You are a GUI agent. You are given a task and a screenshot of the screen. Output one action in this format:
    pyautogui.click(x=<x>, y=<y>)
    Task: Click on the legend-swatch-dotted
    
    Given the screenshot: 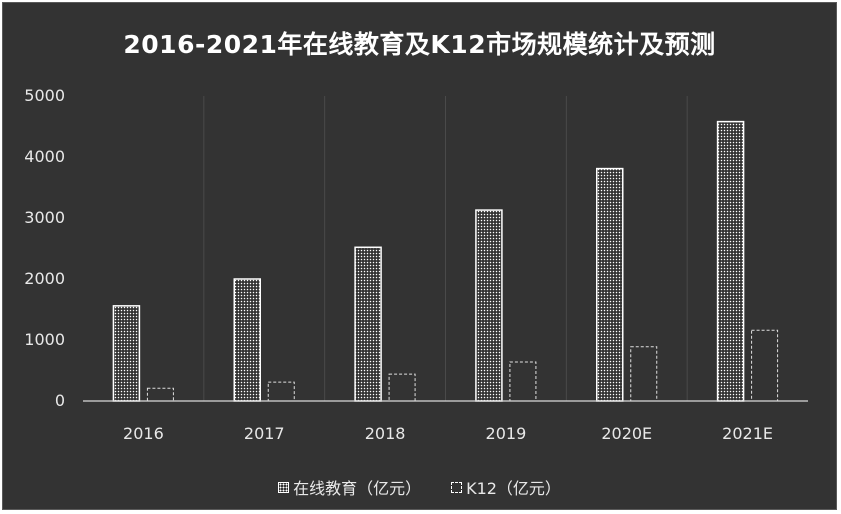 What is the action you would take?
    pyautogui.click(x=284, y=487)
    